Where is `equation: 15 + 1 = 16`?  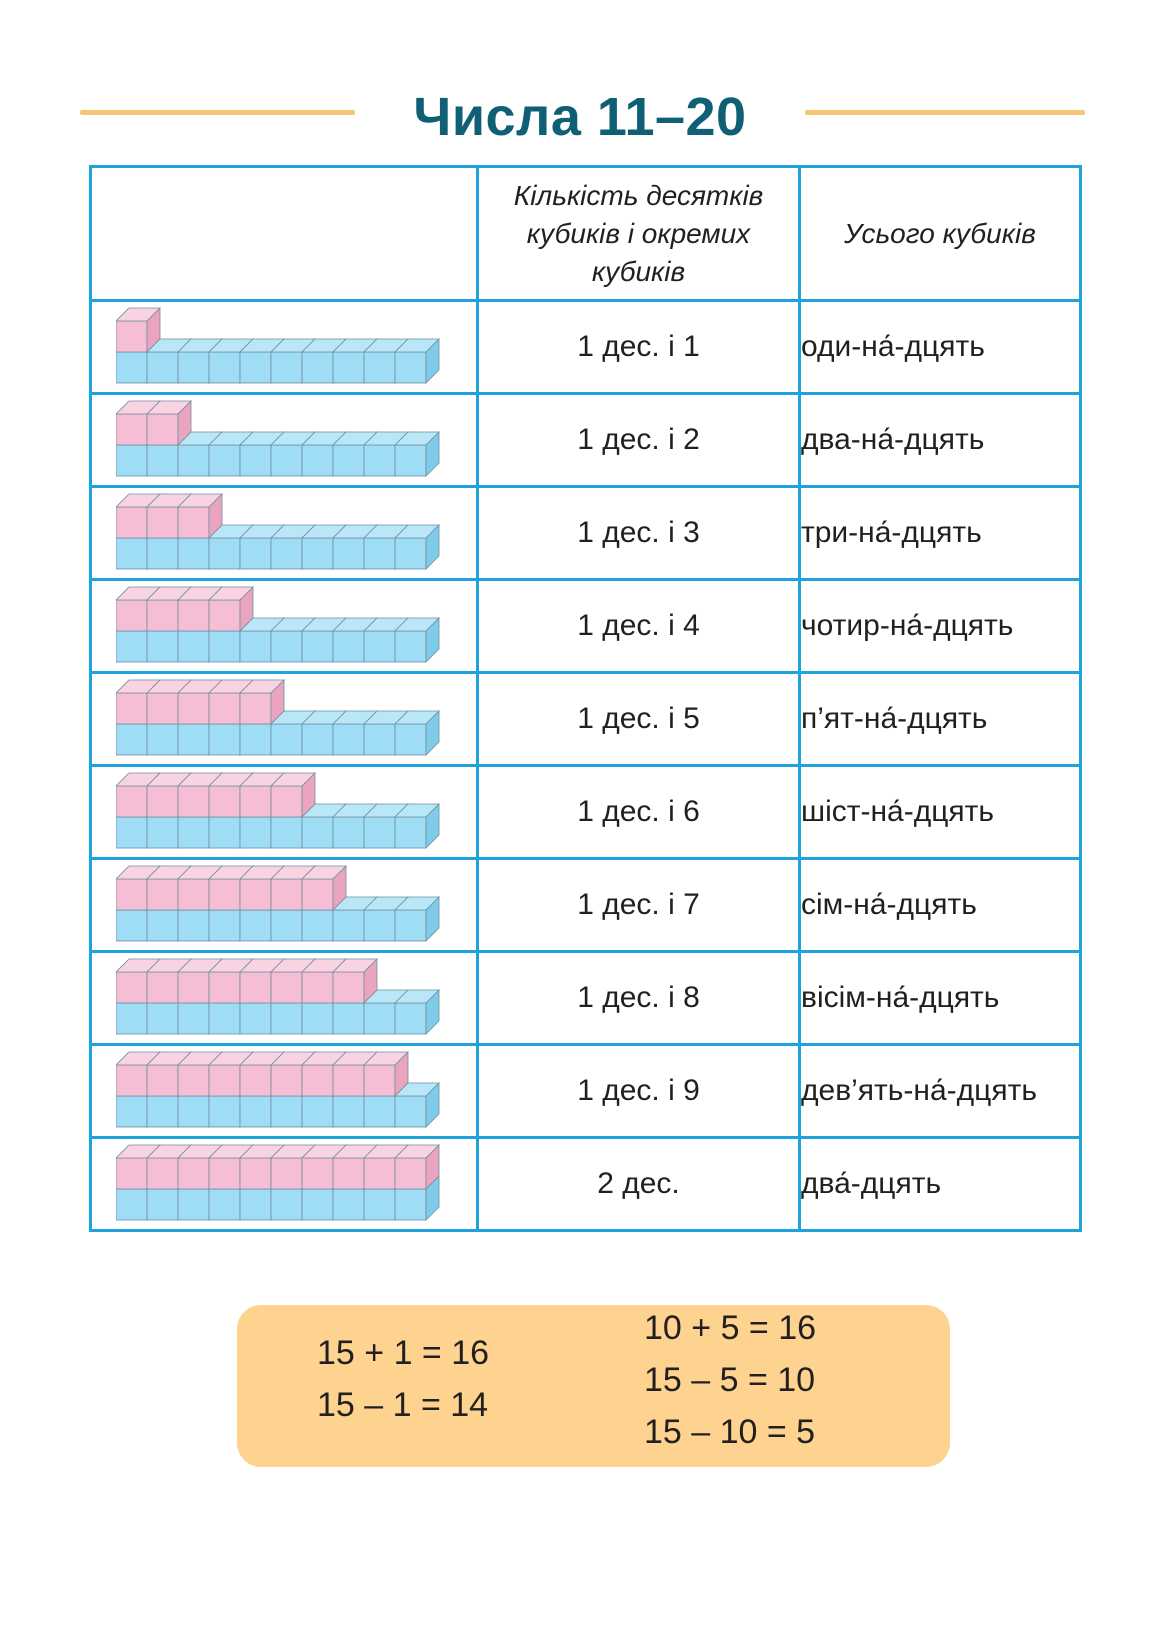
equation: 15 + 1 = 16 is located at coordinates (403, 1353).